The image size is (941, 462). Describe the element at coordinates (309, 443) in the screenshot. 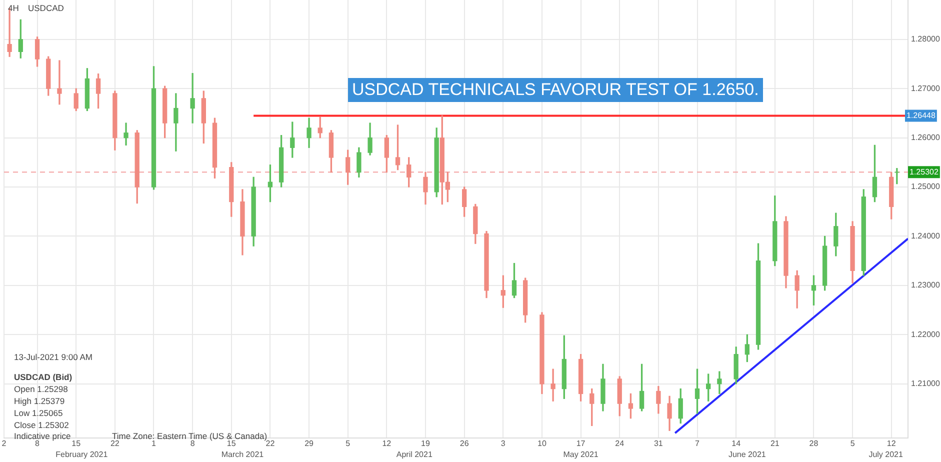

I see `x-tick-label: 29` at that location.